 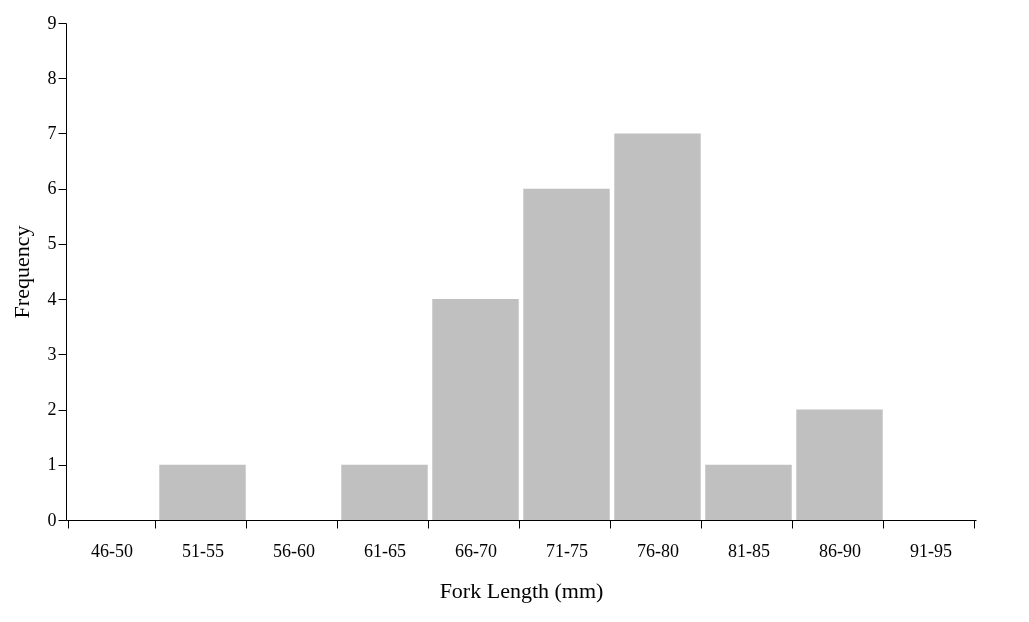 What do you see at coordinates (203, 550) in the screenshot?
I see `x-tick-label: 51-55` at bounding box center [203, 550].